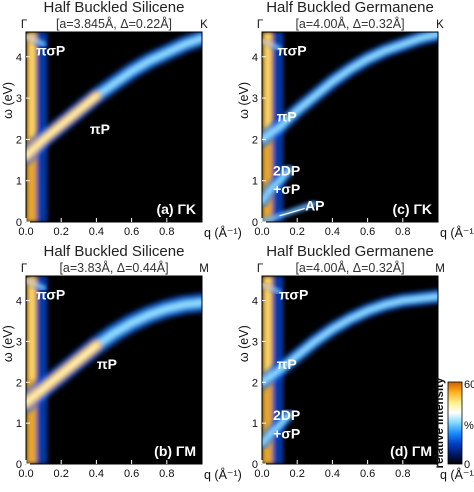 This screenshot has height=492, width=474. What do you see at coordinates (412, 209) in the screenshot?
I see `panel-label: (c) ΓK` at bounding box center [412, 209].